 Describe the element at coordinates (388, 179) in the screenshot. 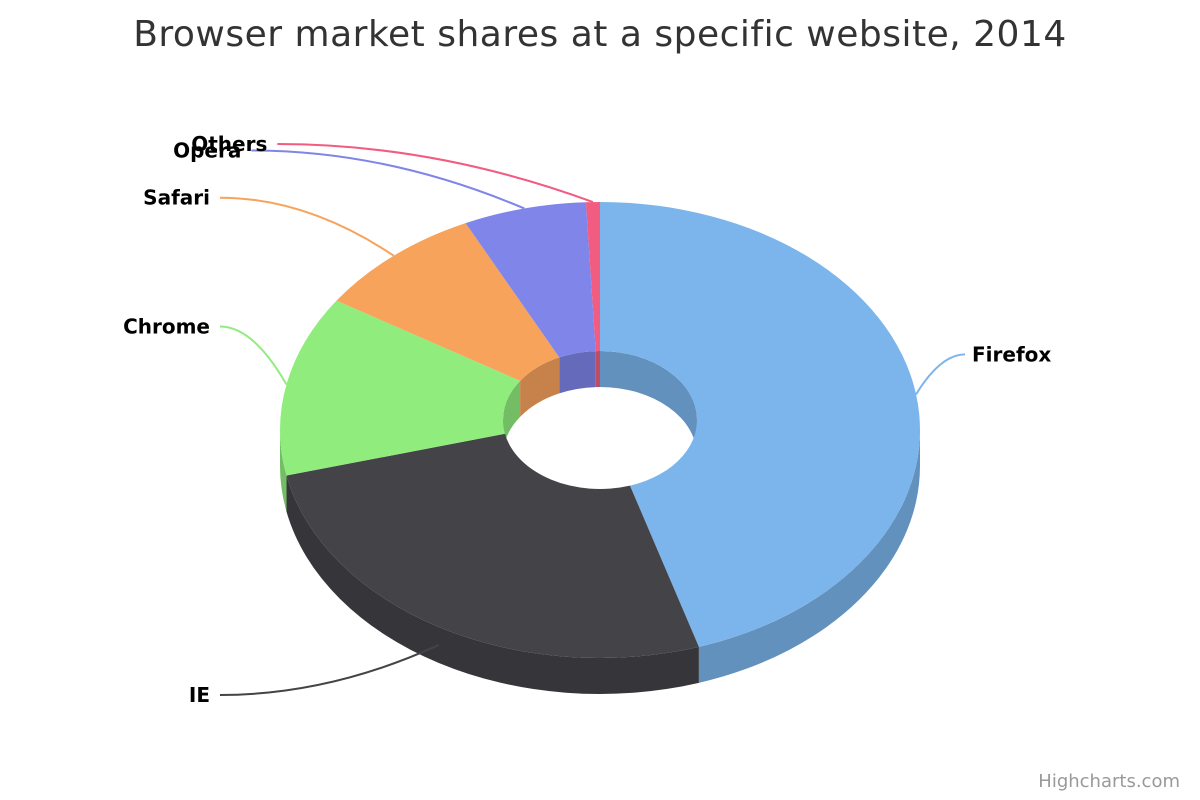

I see `connector-opera` at that location.